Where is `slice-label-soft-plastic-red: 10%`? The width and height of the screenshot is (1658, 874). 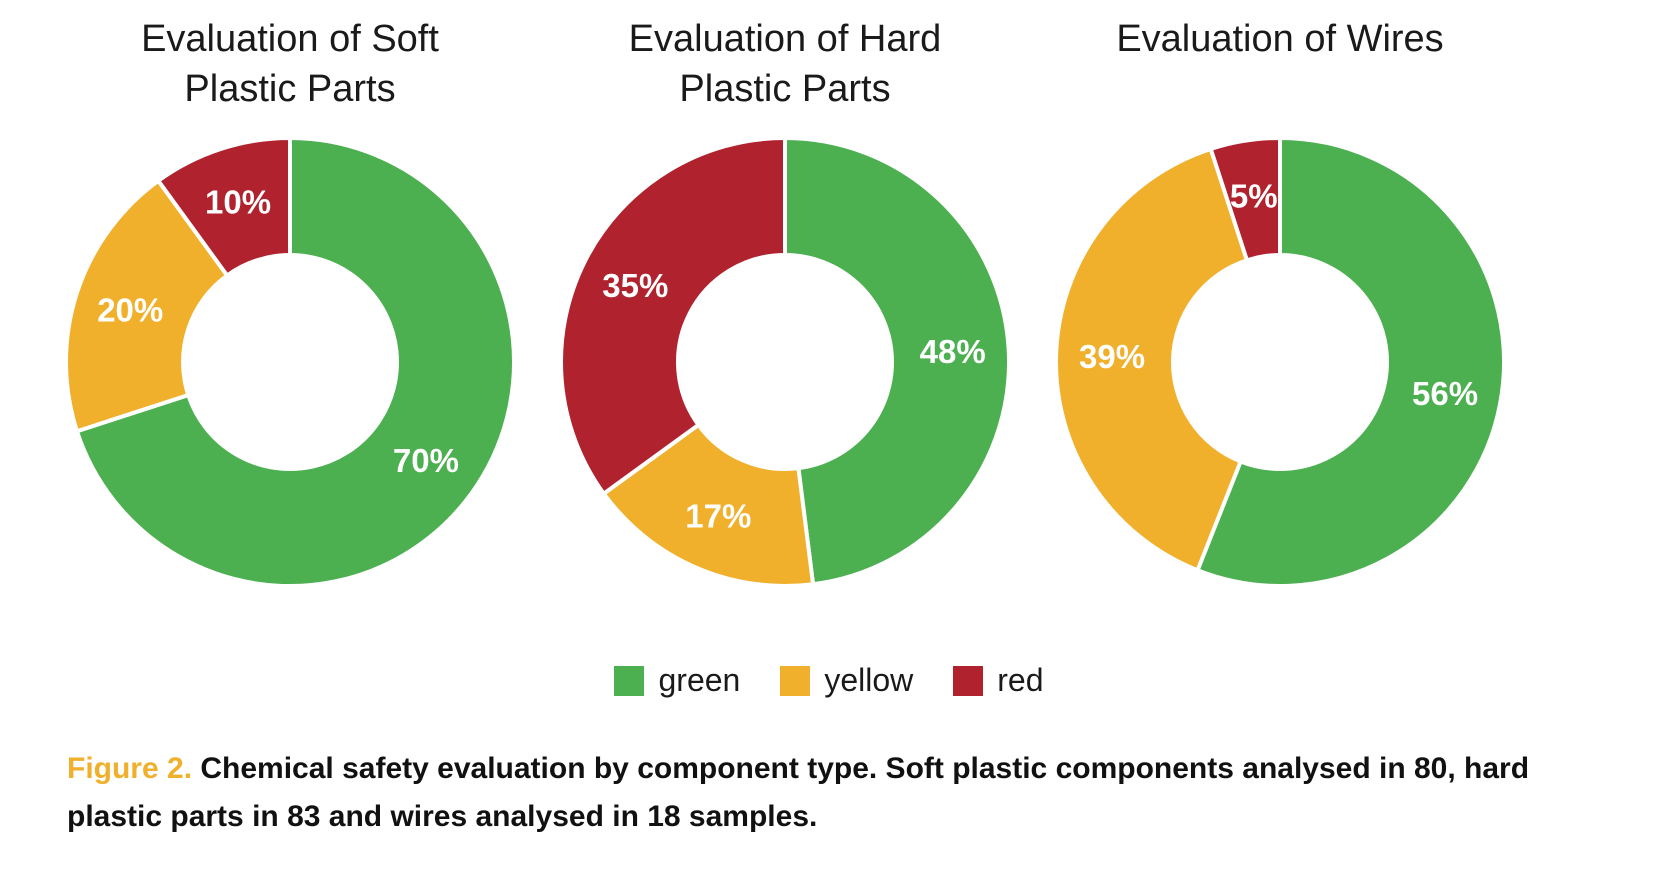
slice-label-soft-plastic-red: 10% is located at coordinates (238, 202).